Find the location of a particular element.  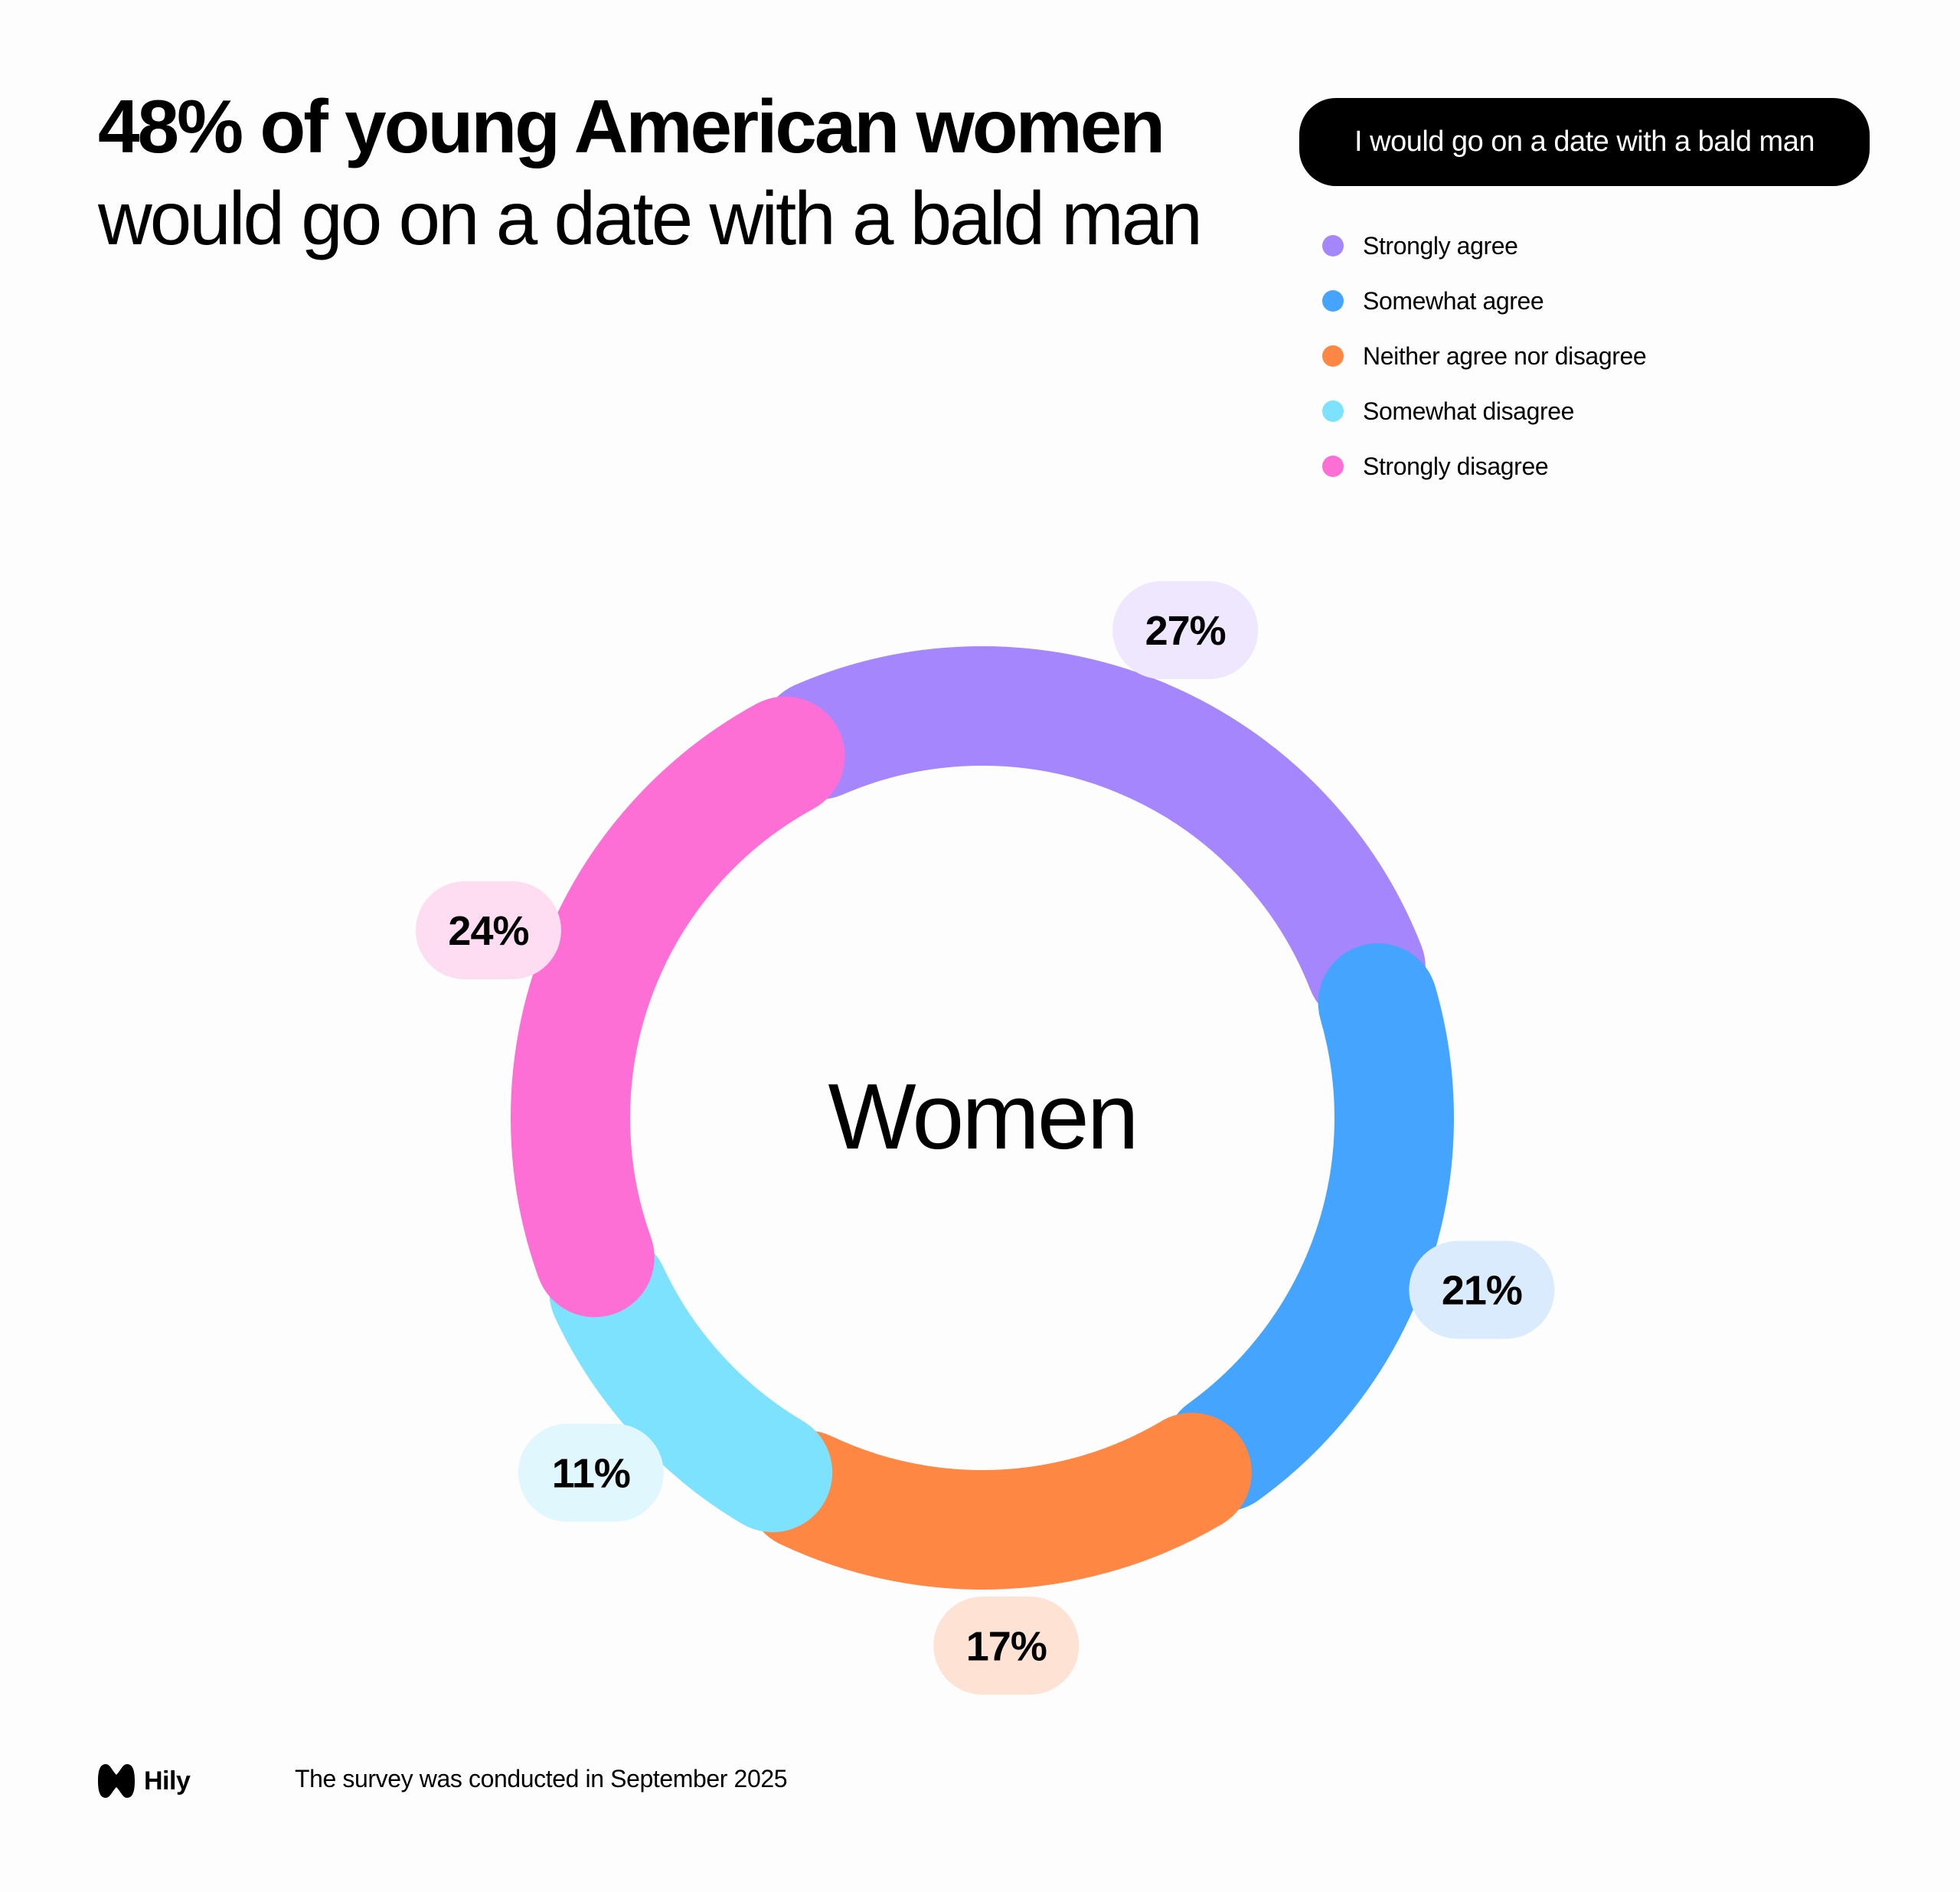

hily-logo-icon is located at coordinates (116, 1781).